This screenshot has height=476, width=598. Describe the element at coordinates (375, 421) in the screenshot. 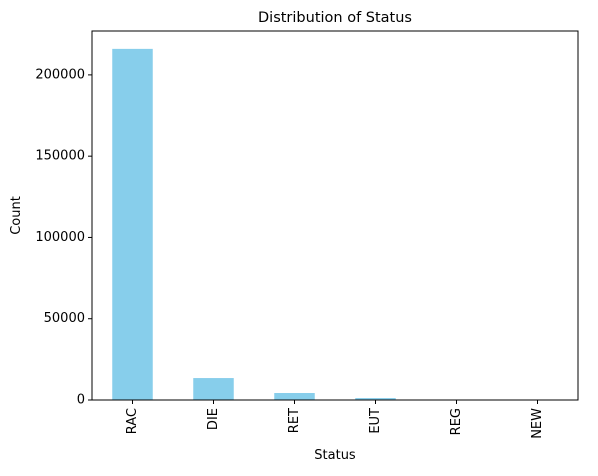

I see `x-tick-label: EUT` at that location.